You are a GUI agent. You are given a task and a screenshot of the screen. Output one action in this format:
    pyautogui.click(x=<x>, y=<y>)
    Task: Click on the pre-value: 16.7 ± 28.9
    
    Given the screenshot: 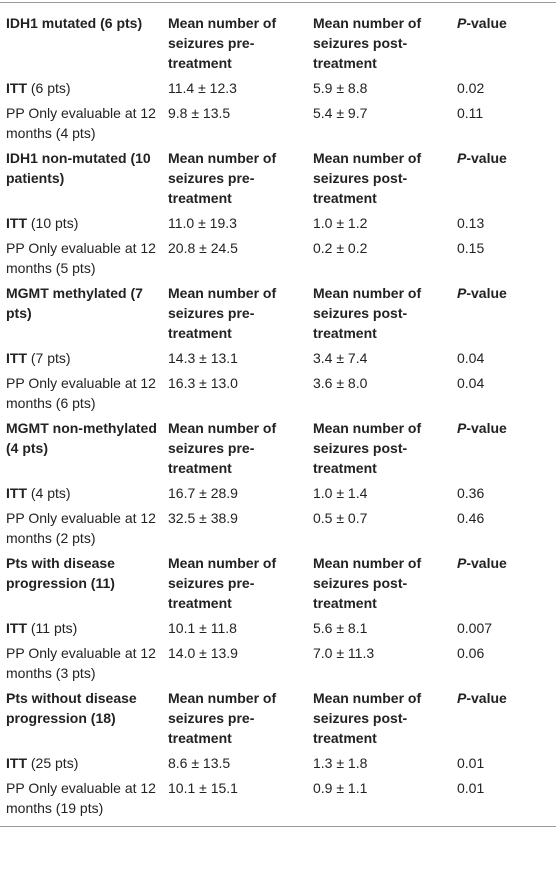 What is the action you would take?
    pyautogui.click(x=203, y=493)
    